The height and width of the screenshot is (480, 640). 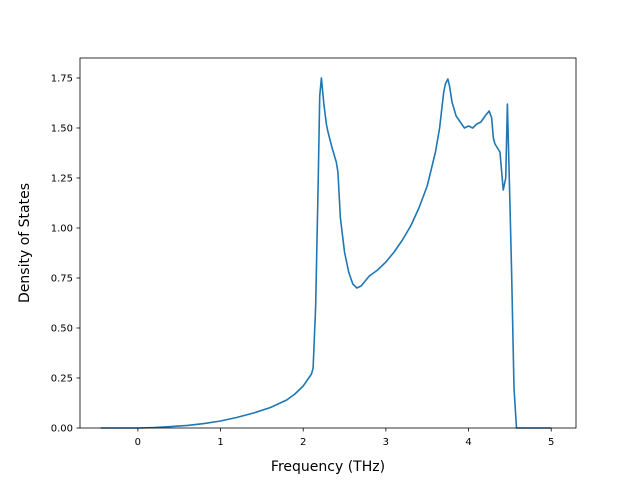 What do you see at coordinates (25, 243) in the screenshot?
I see `y-axis-label: Density of States` at bounding box center [25, 243].